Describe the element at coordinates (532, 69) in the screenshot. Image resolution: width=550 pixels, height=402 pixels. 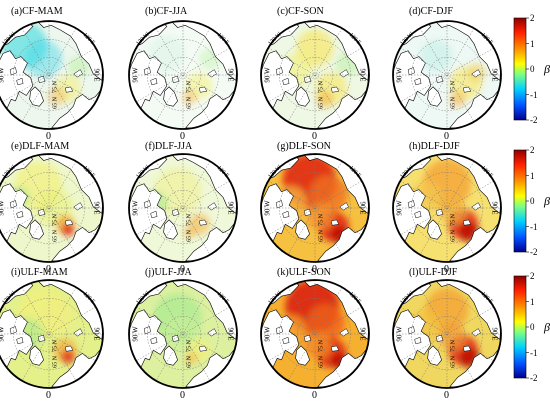
I see `colorbar-tick-label: 0` at that location.